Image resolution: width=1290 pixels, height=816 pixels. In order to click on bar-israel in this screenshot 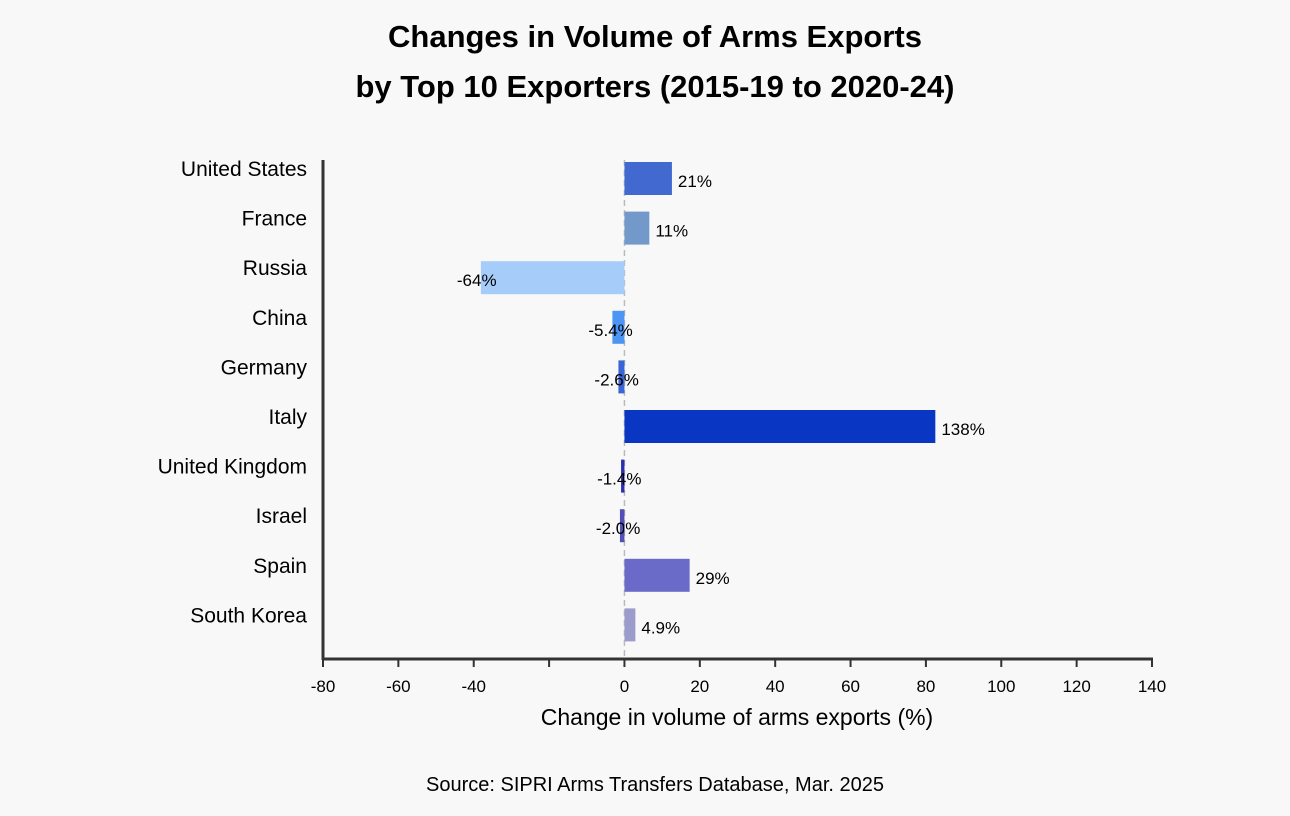, I will do `click(622, 526)`.